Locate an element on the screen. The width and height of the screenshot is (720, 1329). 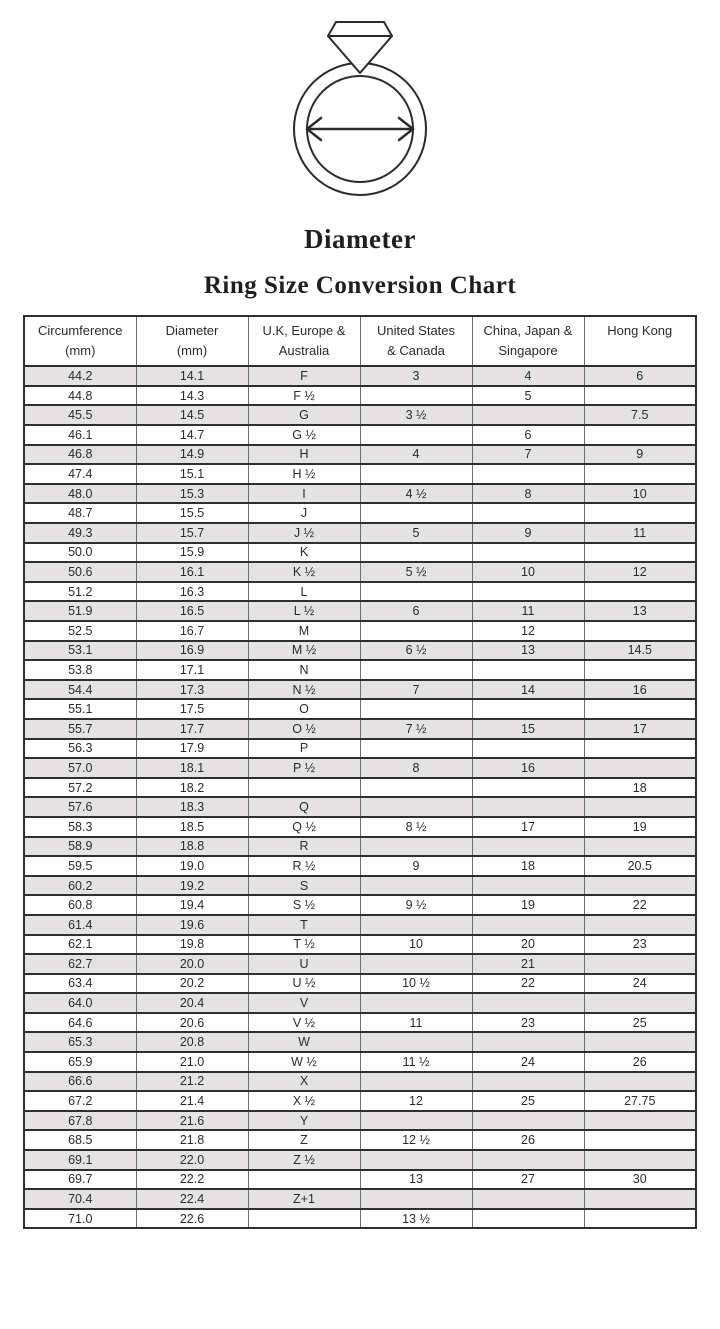
table-cell: 17 is located at coordinates (528, 826).